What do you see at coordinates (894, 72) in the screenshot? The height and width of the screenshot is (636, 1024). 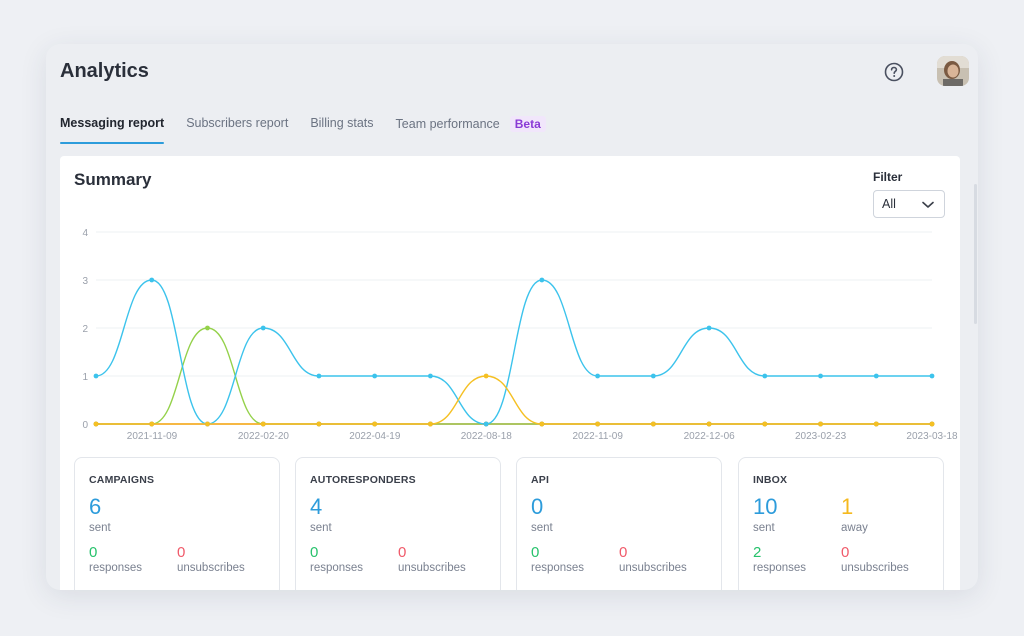 I see `help-icon` at bounding box center [894, 72].